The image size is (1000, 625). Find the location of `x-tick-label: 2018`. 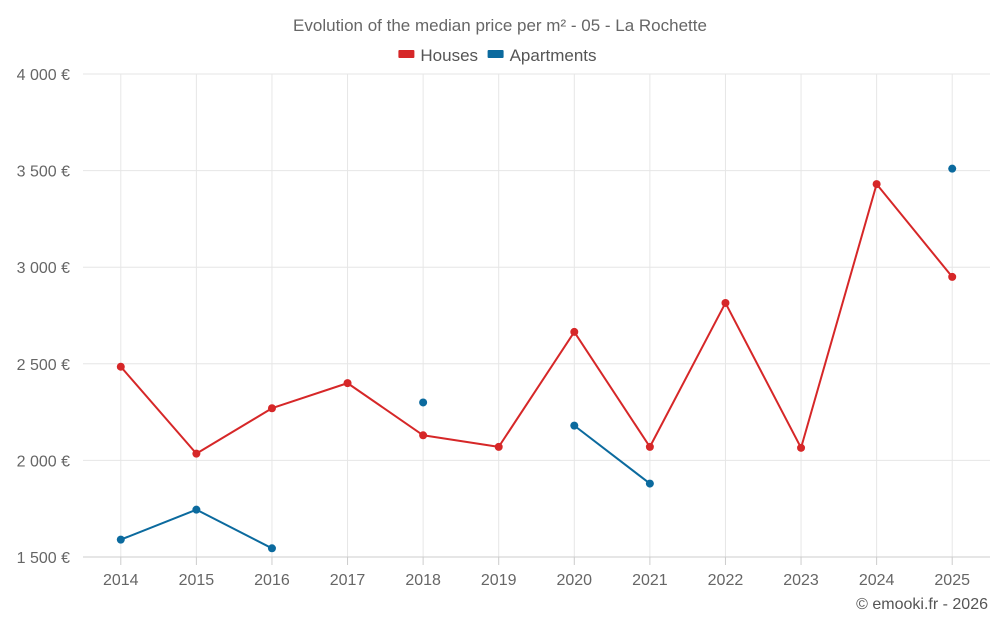

x-tick-label: 2018 is located at coordinates (423, 580).